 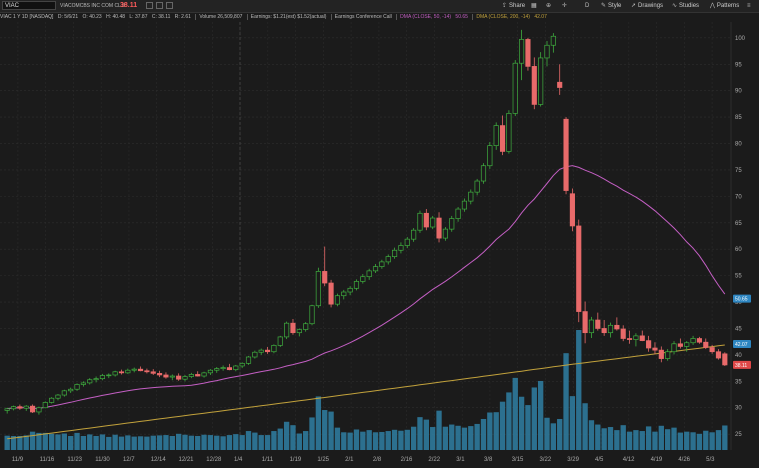 I want to click on drawings-button: ➚ Drawings, so click(x=647, y=6).